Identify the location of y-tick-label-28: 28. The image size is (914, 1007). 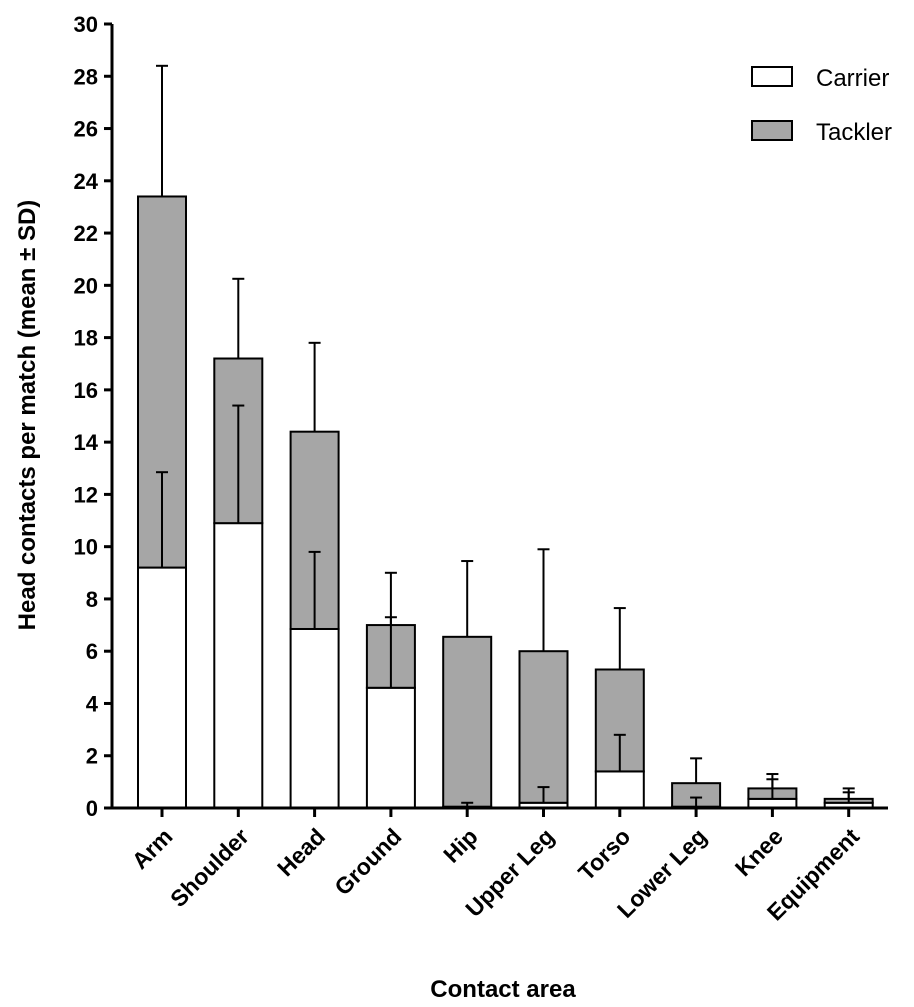
(86, 76).